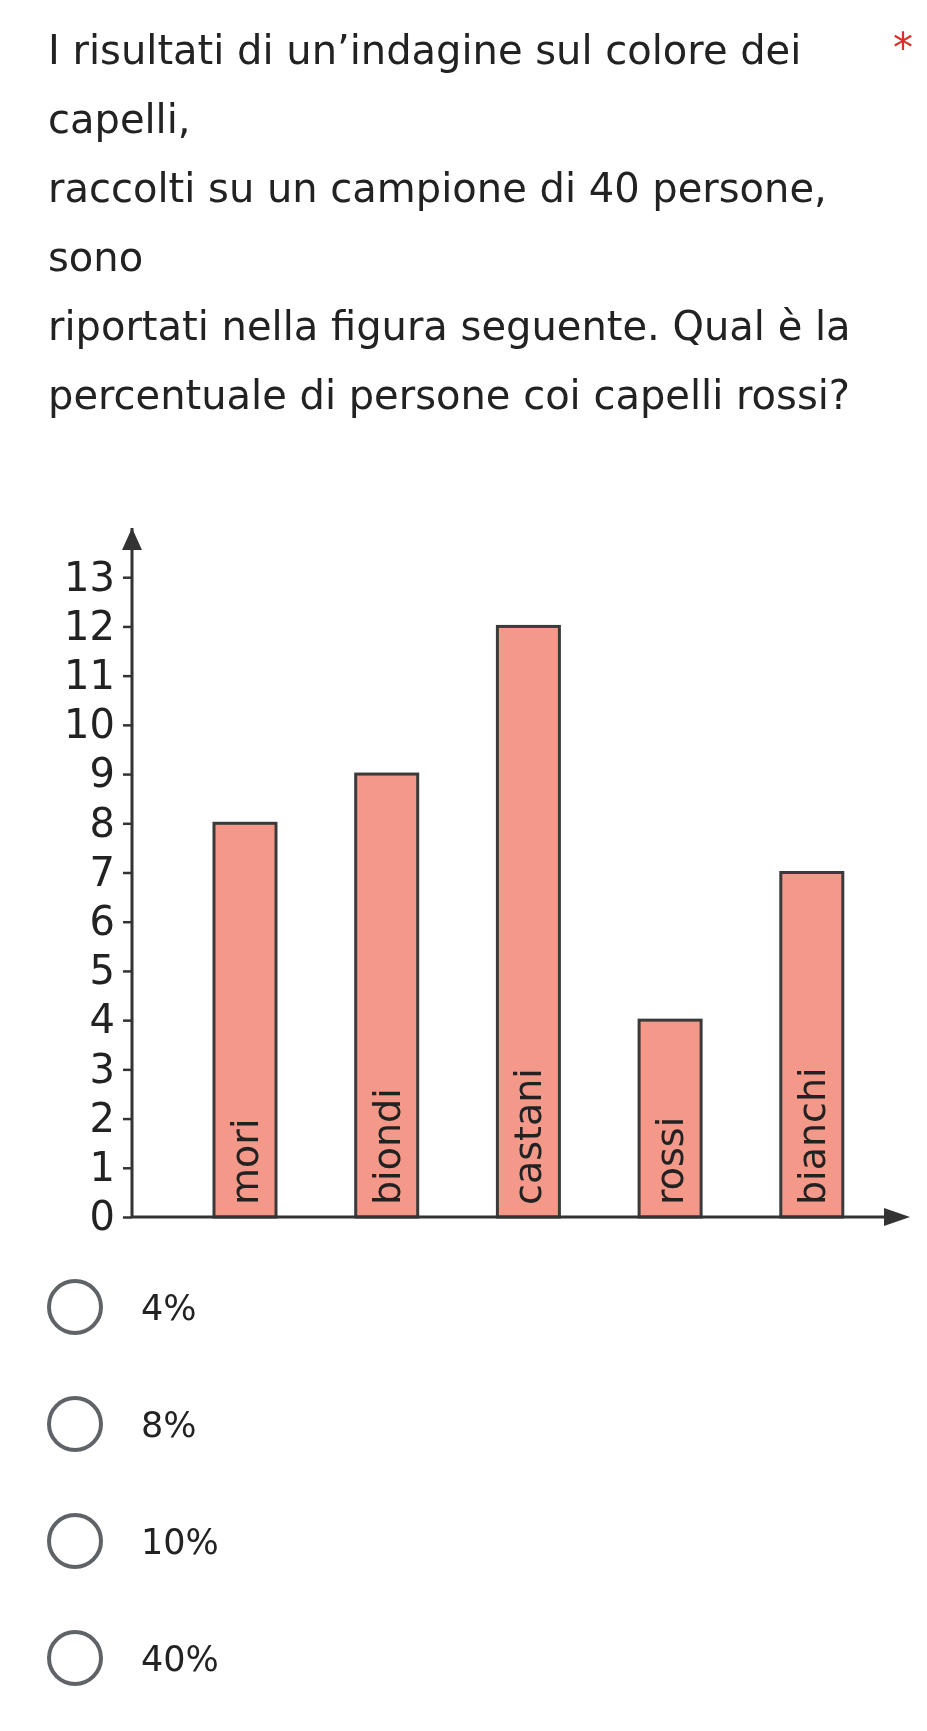 The width and height of the screenshot is (927, 1731). Describe the element at coordinates (102, 970) in the screenshot. I see `y-tick-label: 5` at that location.